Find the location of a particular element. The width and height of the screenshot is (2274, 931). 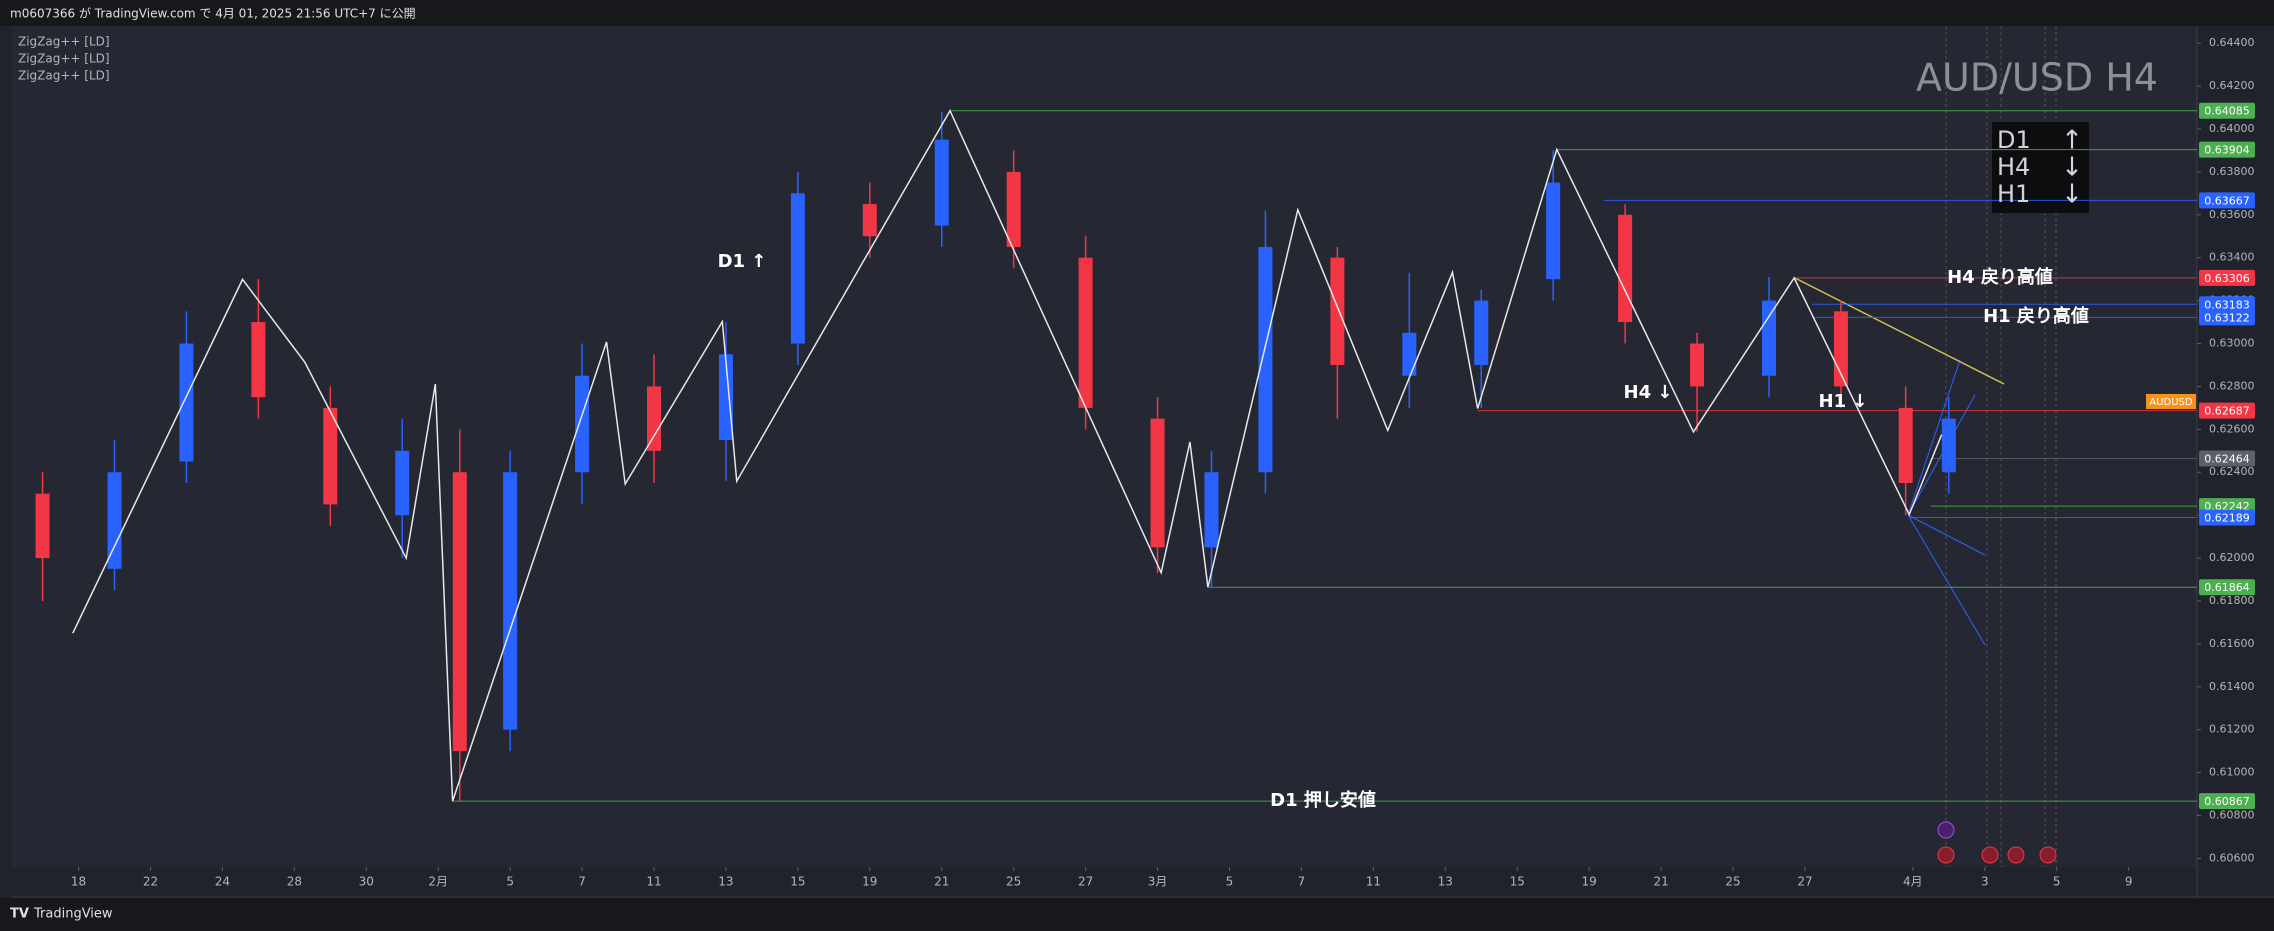

annotation: H1 戻り高値 is located at coordinates (2036, 316).